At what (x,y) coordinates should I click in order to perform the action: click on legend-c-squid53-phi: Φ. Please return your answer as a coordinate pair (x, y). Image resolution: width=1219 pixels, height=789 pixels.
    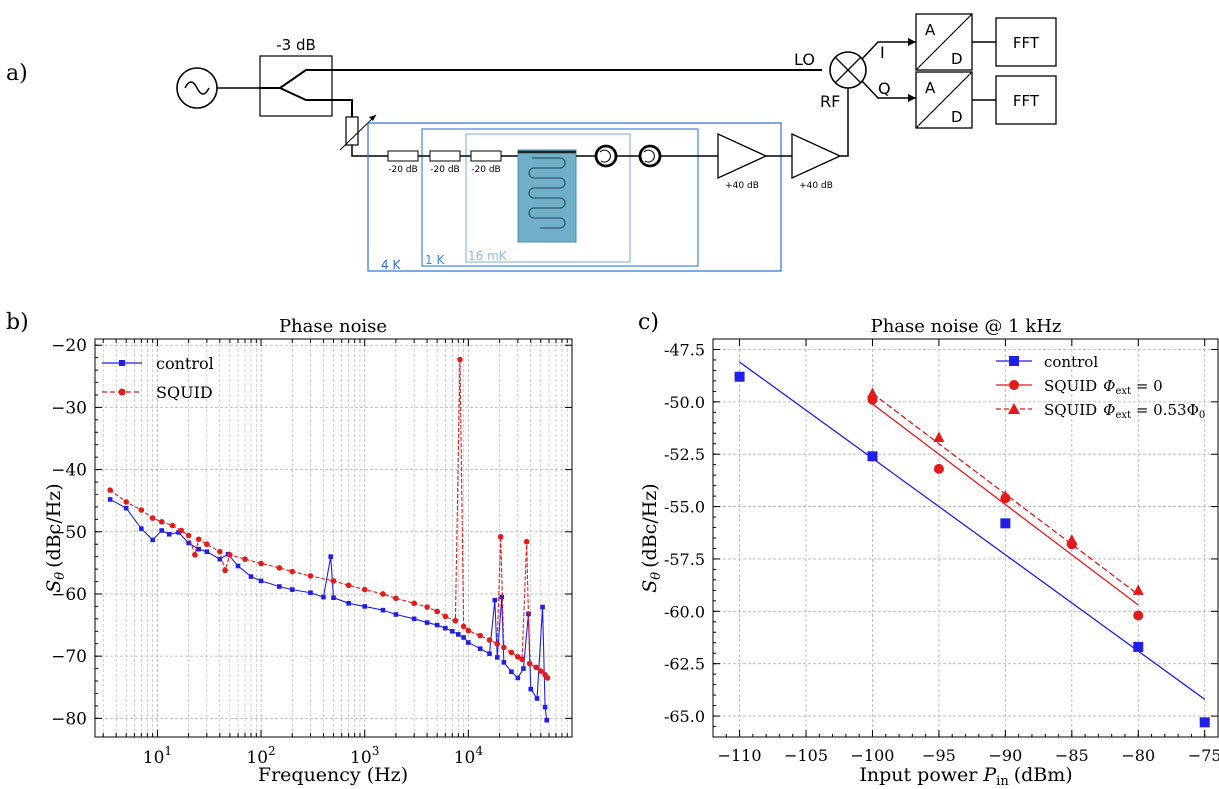
    Looking at the image, I should click on (1109, 410).